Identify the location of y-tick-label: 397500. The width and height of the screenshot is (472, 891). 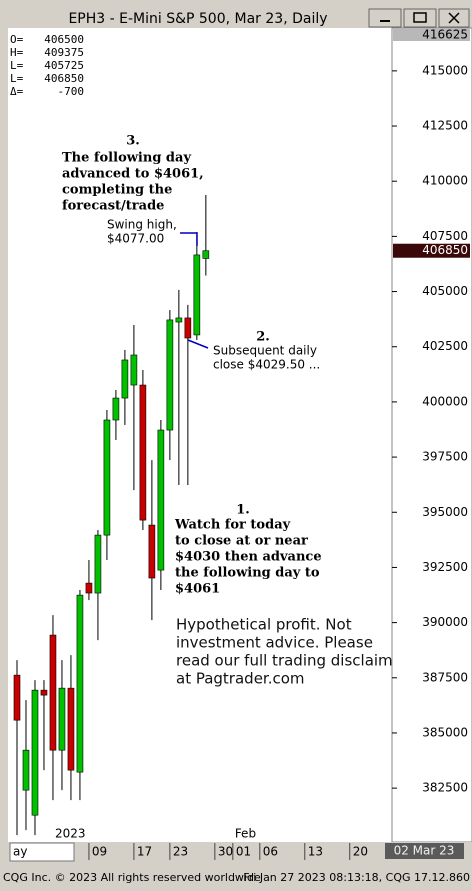
(445, 457).